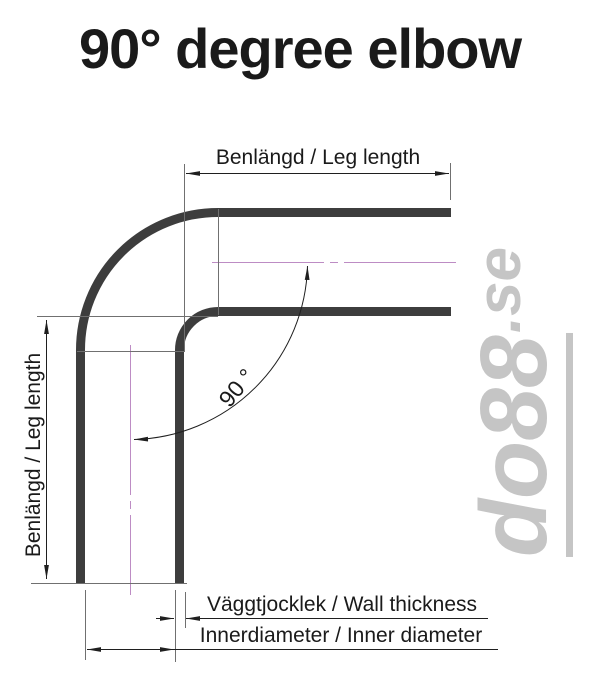 The image size is (600, 682). I want to click on wall-thickness-label: Väggtjocklek / Wall thickness, so click(342, 604).